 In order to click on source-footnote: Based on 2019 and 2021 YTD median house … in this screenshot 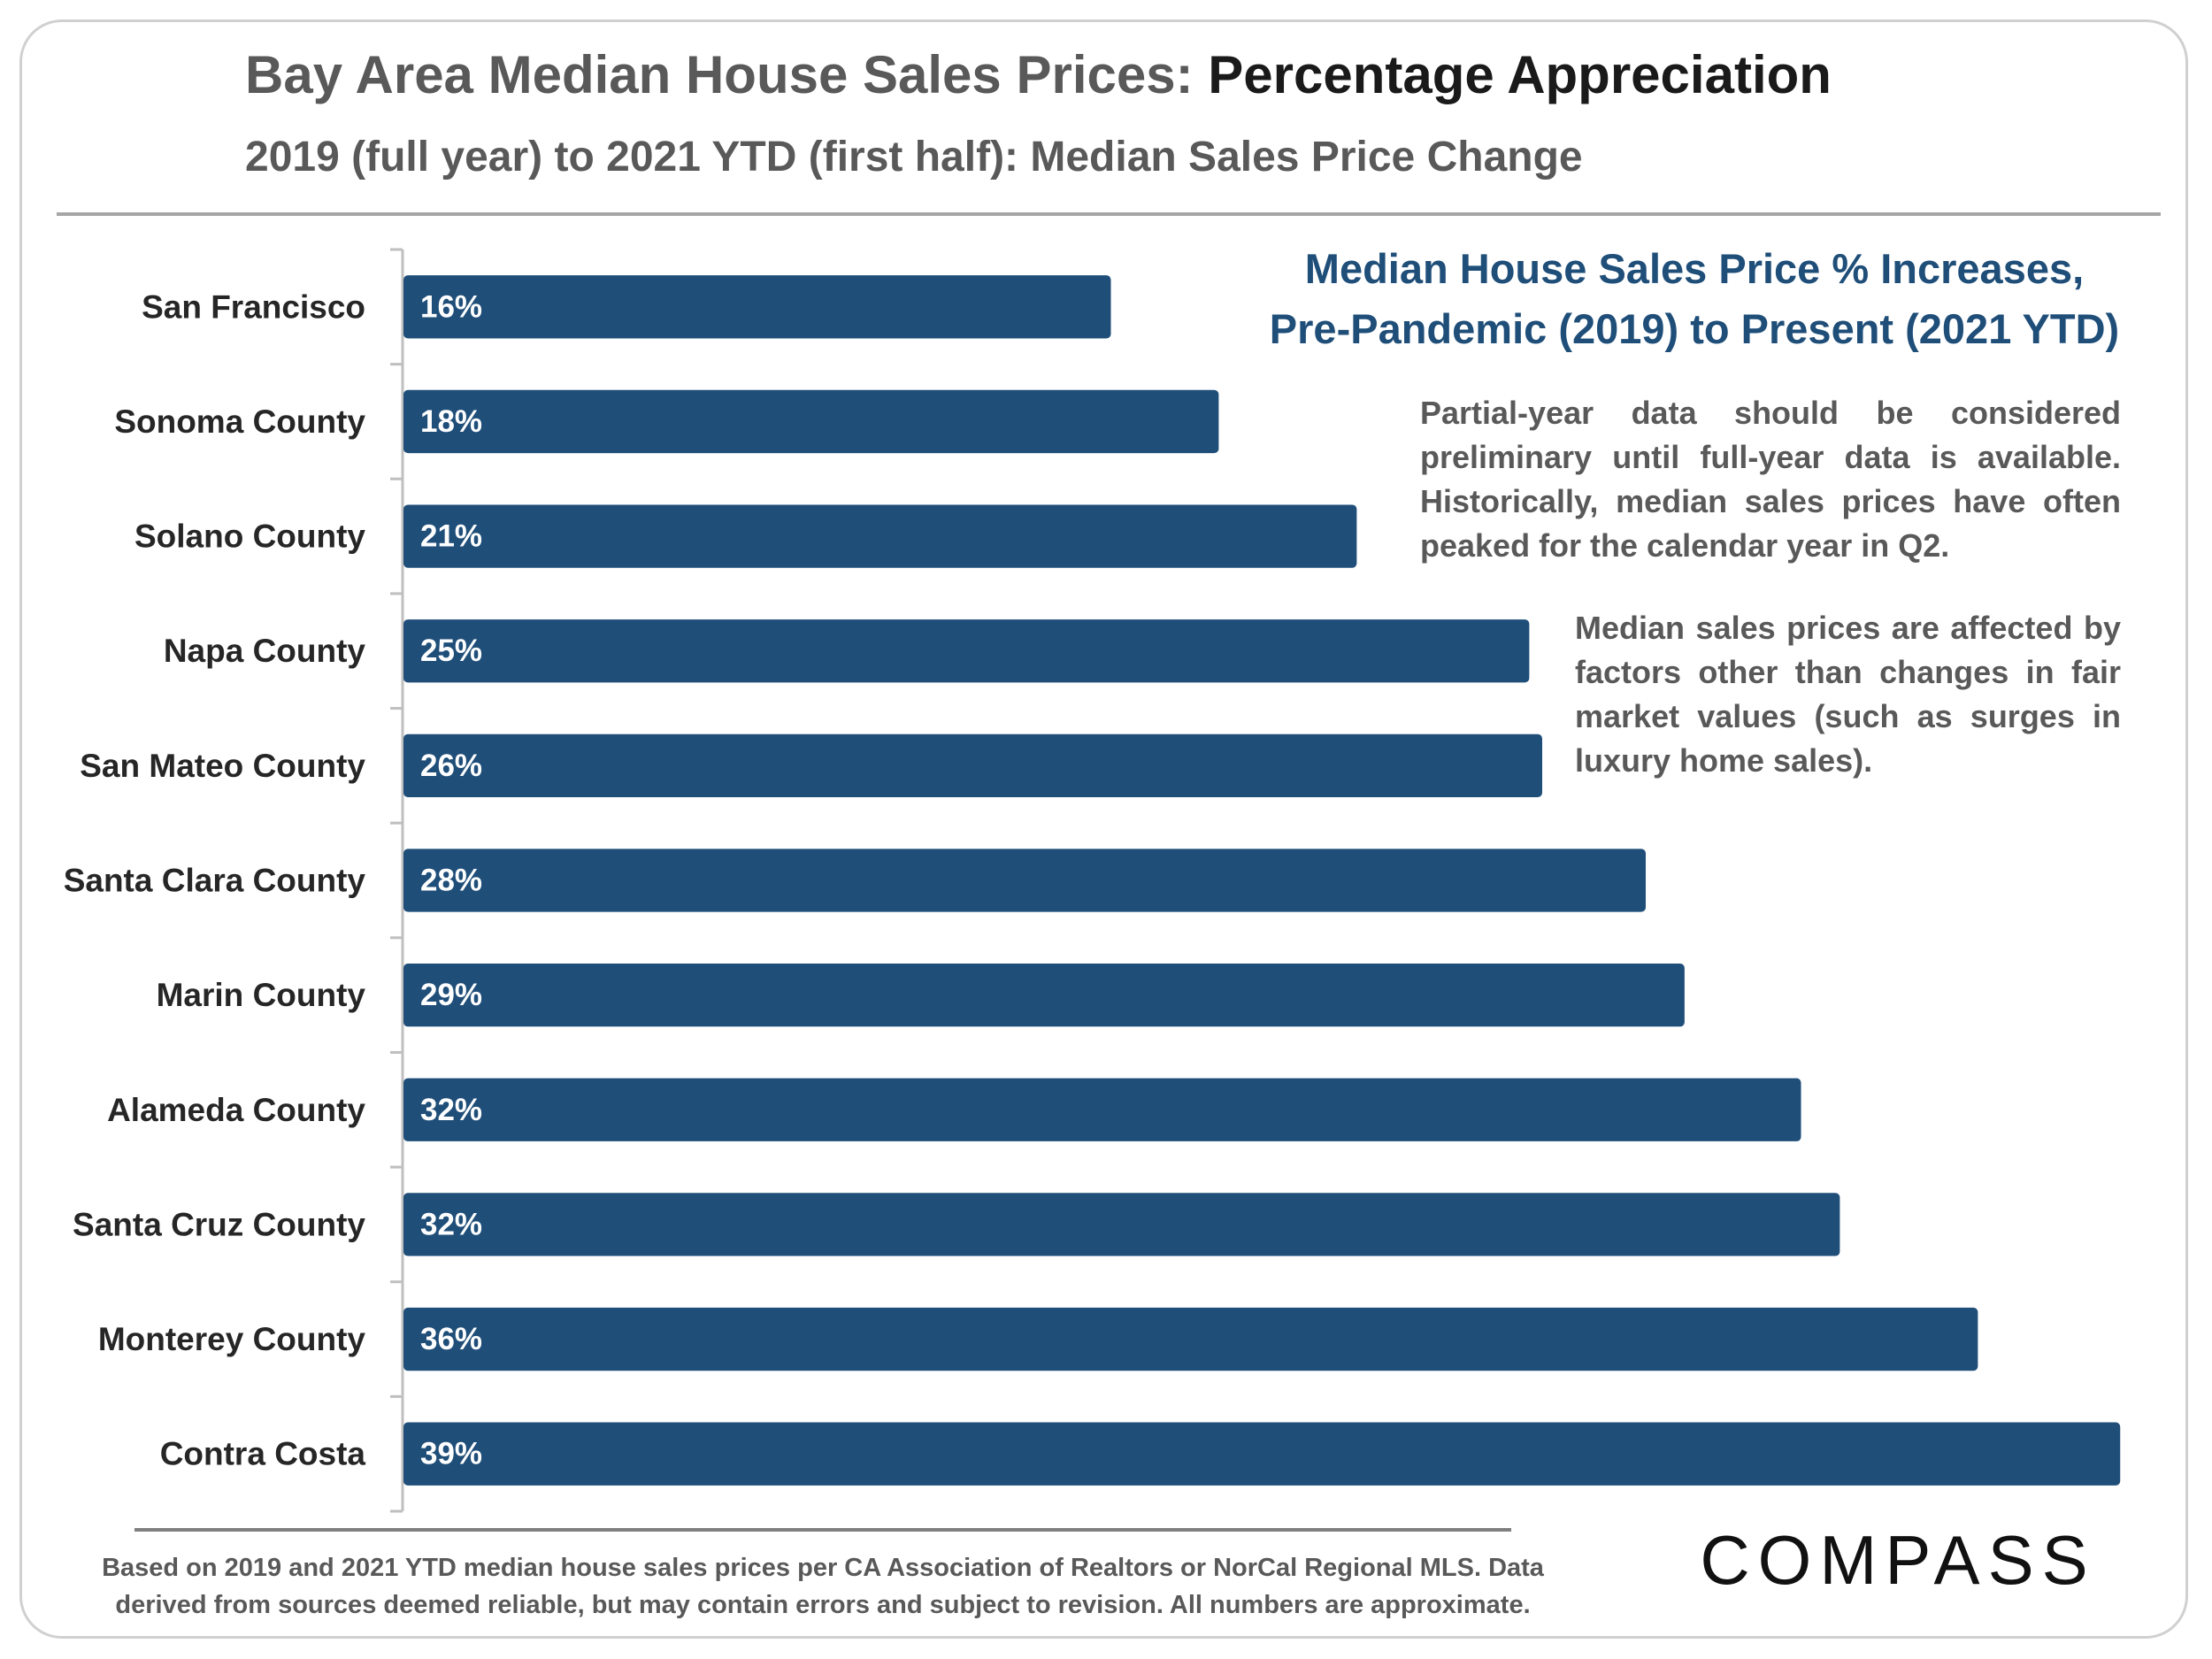, I will do `click(823, 1587)`.